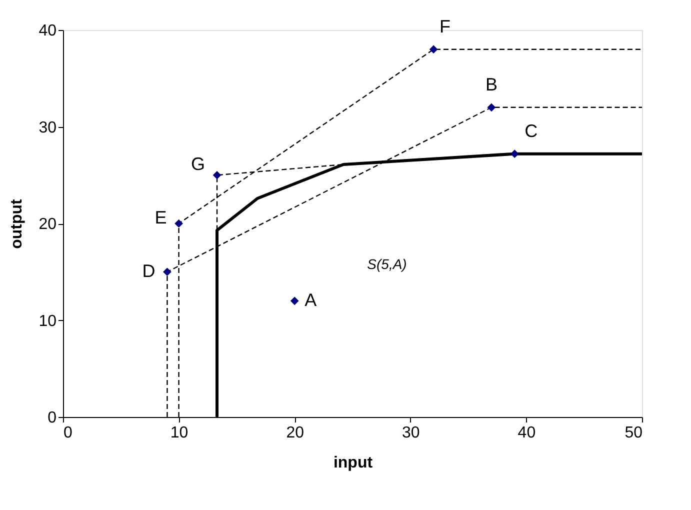 Image resolution: width=691 pixels, height=510 pixels. I want to click on x-axis-title: input, so click(353, 463).